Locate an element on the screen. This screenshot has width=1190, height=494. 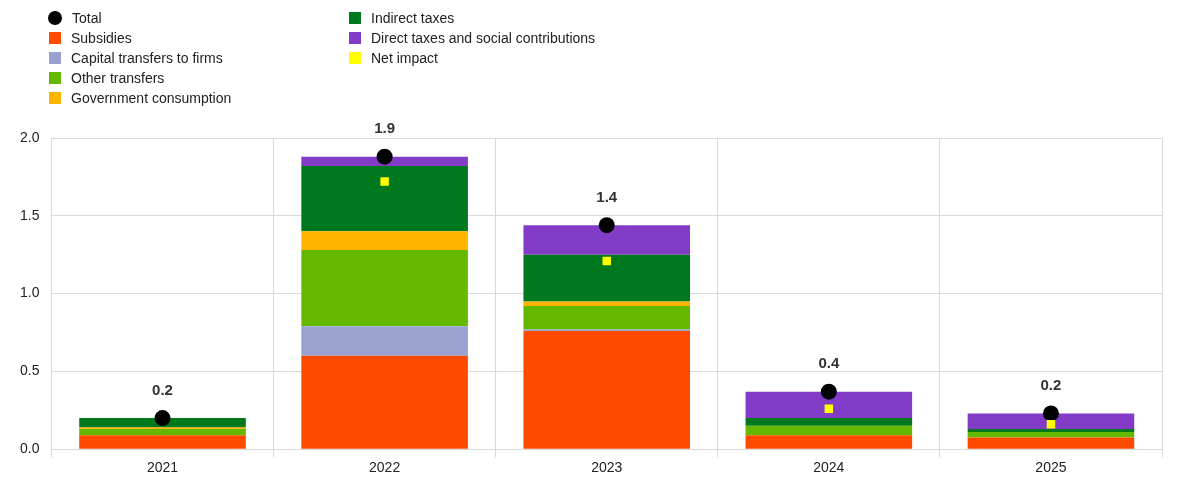
x-tick-label: 2024 is located at coordinates (829, 467).